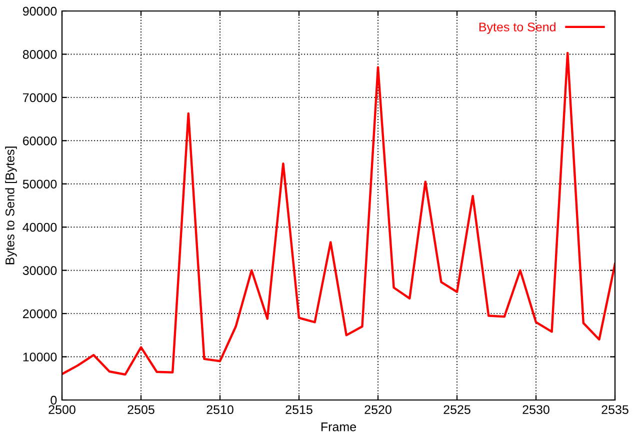 The image size is (640, 441). Describe the element at coordinates (536, 409) in the screenshot. I see `x-tick-label: 2530` at that location.